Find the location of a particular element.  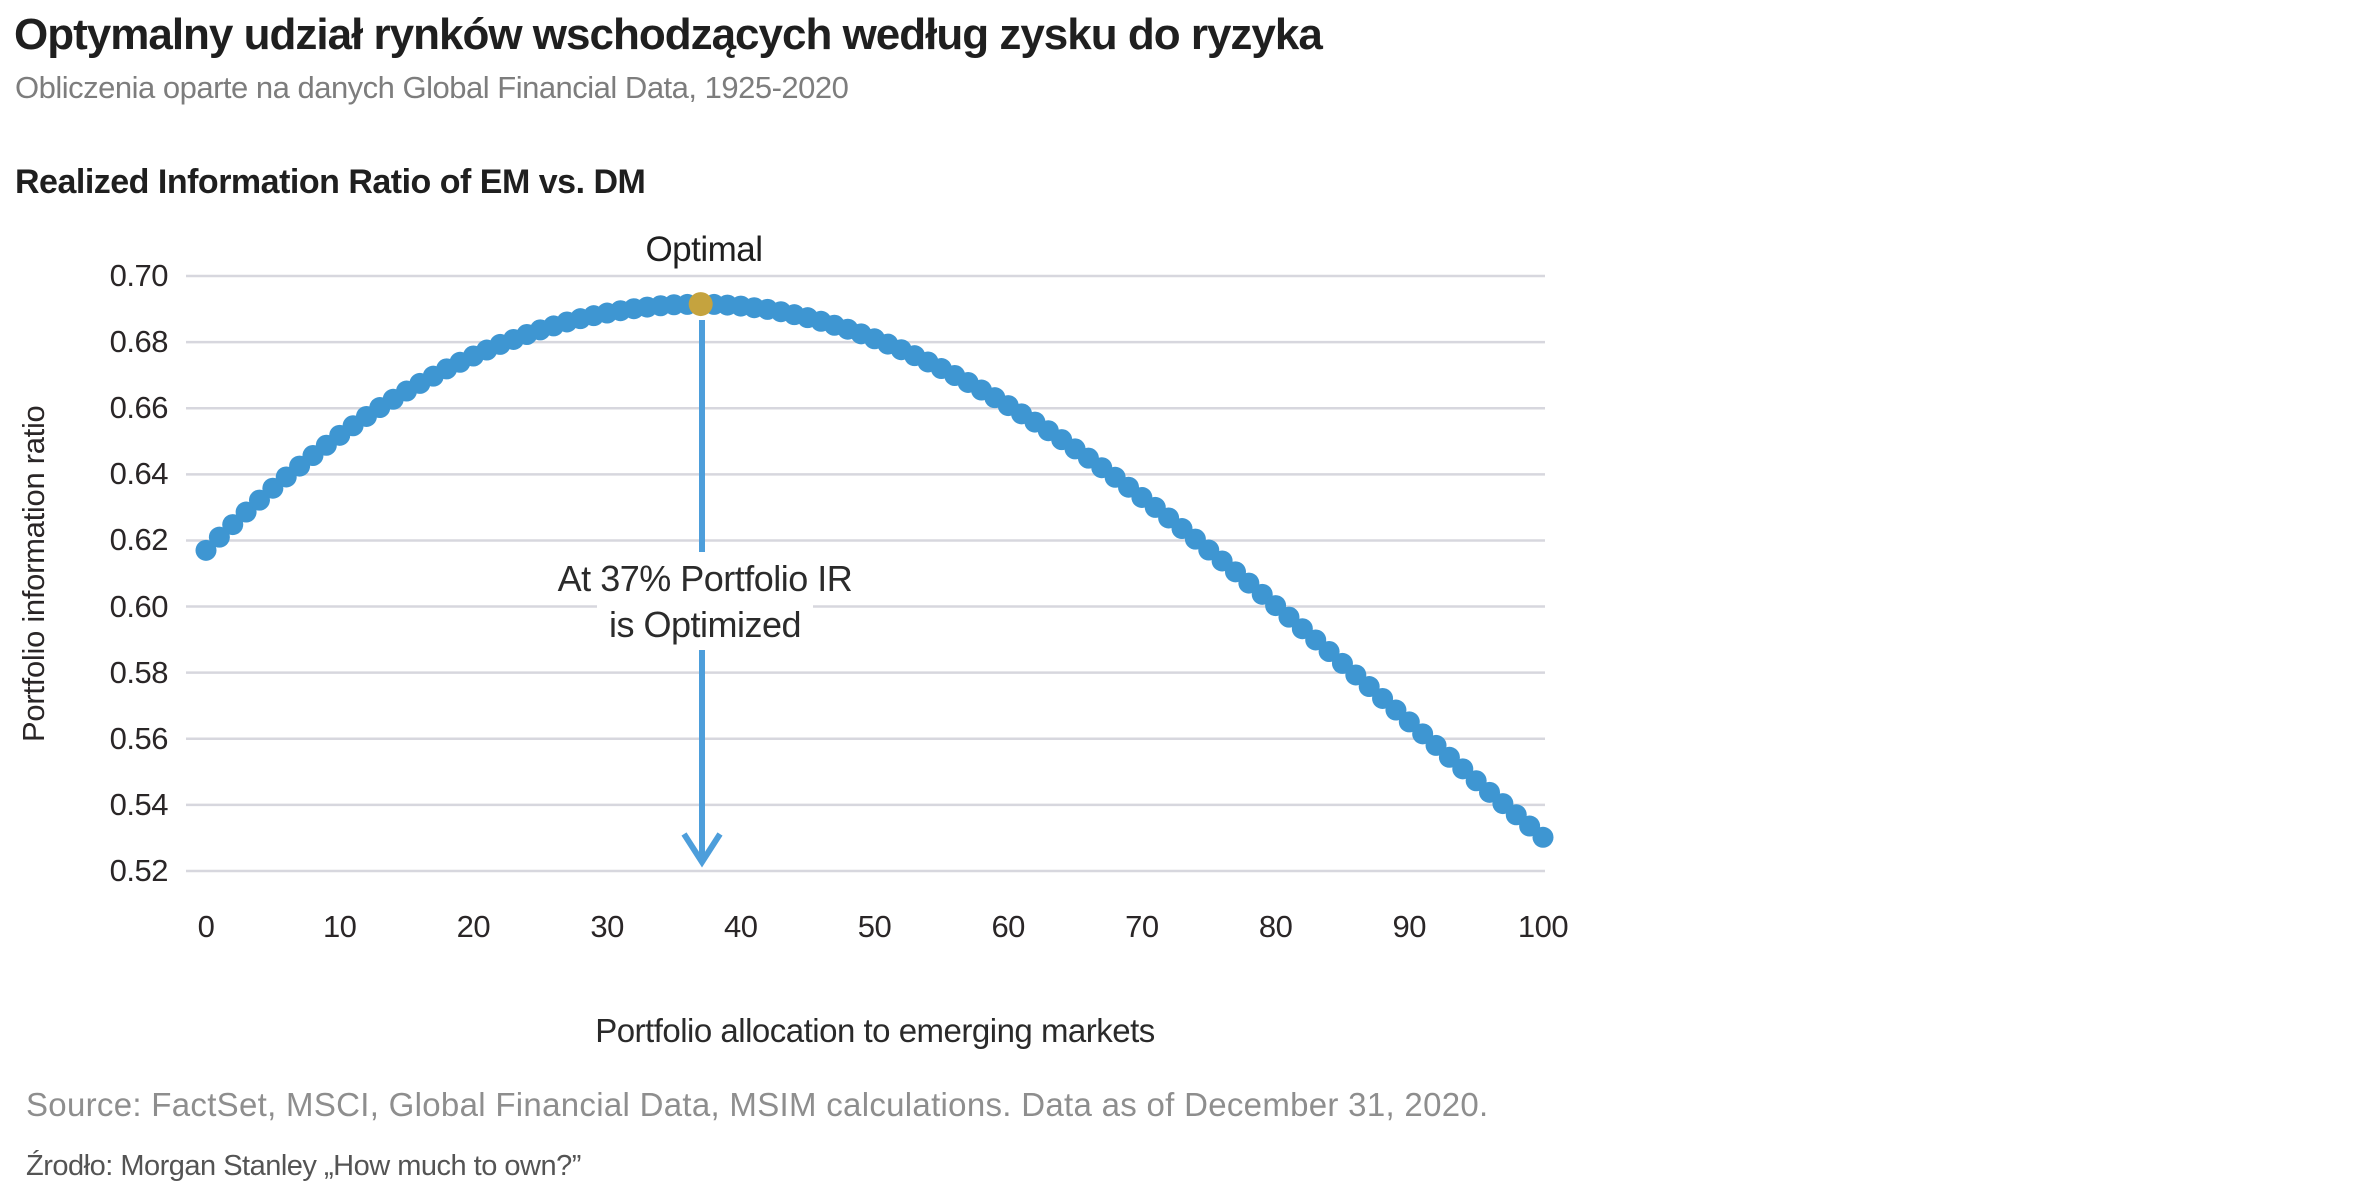

y-tick-label: 0.62 is located at coordinates (139, 540).